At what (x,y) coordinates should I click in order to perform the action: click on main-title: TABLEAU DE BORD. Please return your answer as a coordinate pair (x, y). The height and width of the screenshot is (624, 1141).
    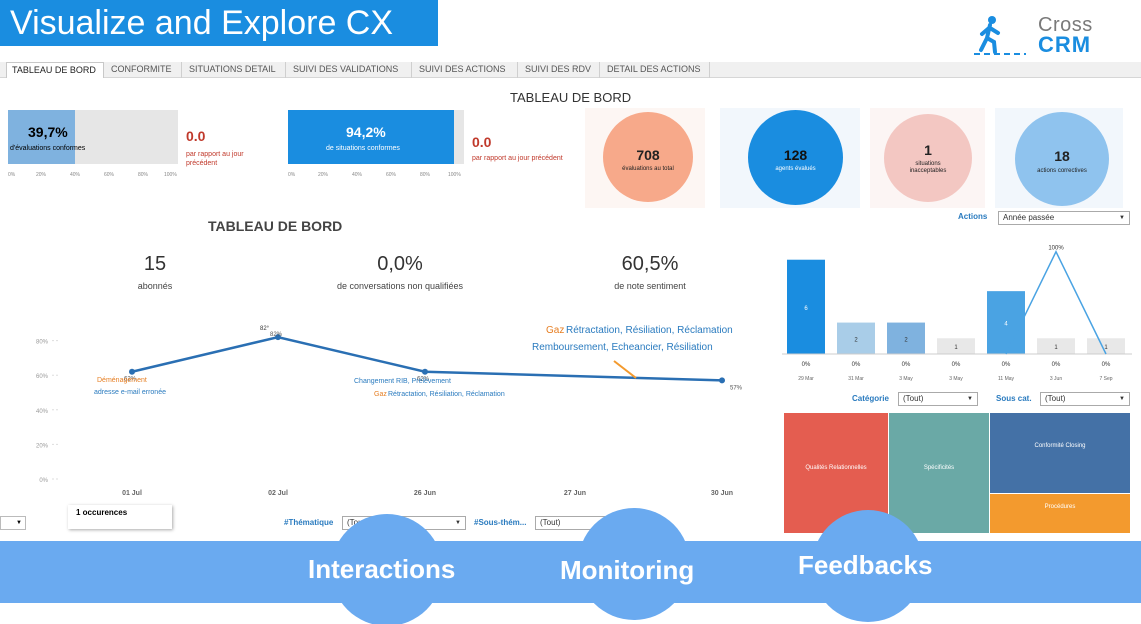
    Looking at the image, I should click on (275, 226).